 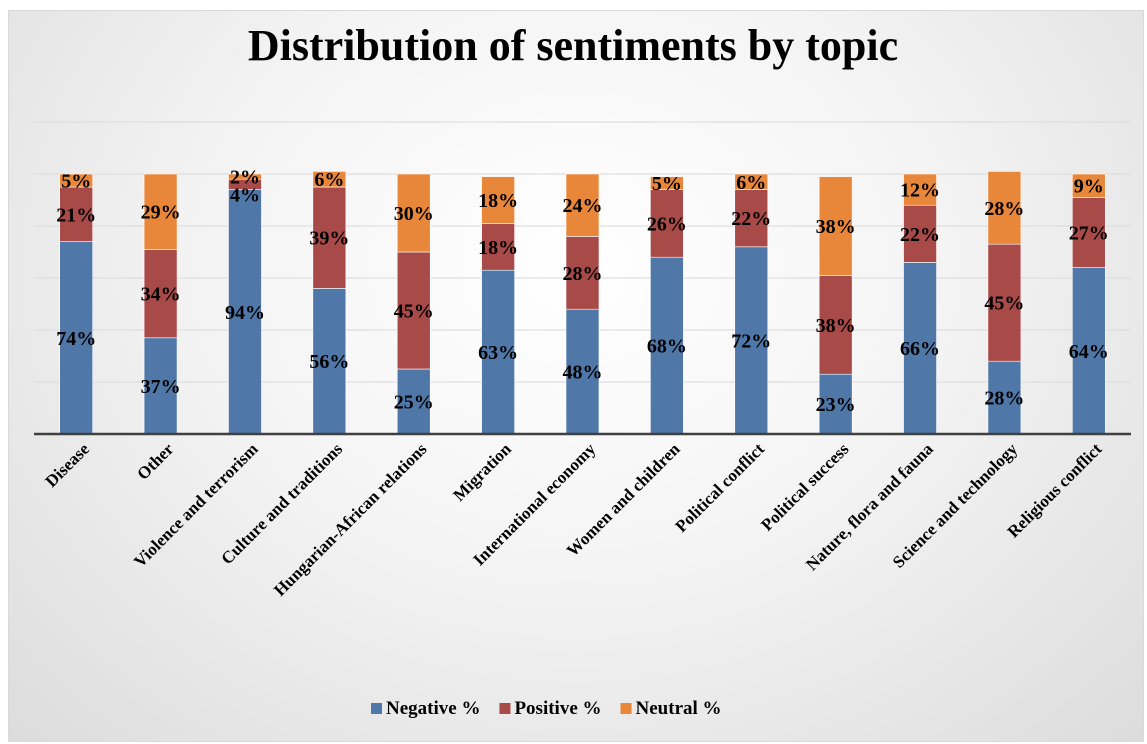 I want to click on data-label: 68%, so click(x=667, y=347).